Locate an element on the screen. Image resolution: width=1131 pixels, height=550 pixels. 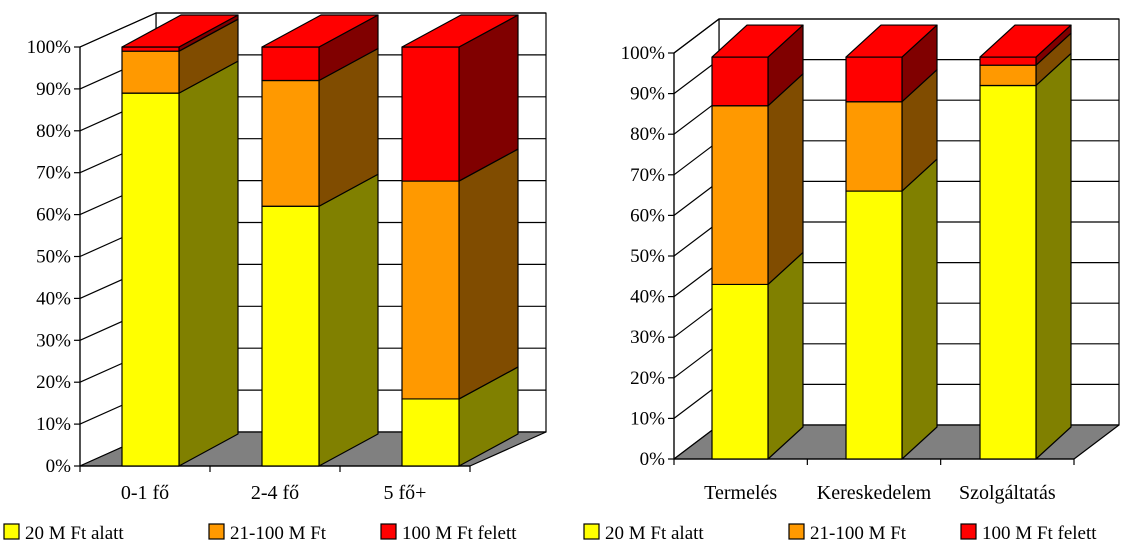
category-label: Kereskedelem is located at coordinates (874, 493).